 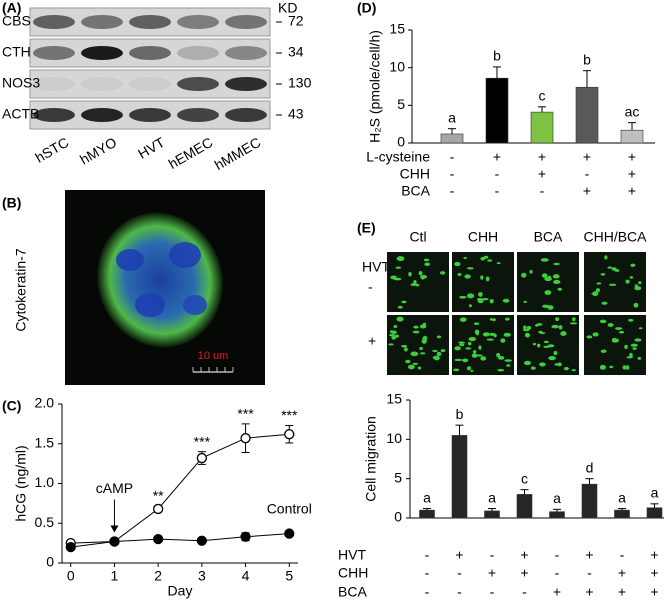 What do you see at coordinates (397, 66) in the screenshot?
I see `y-tick-label: 10` at bounding box center [397, 66].